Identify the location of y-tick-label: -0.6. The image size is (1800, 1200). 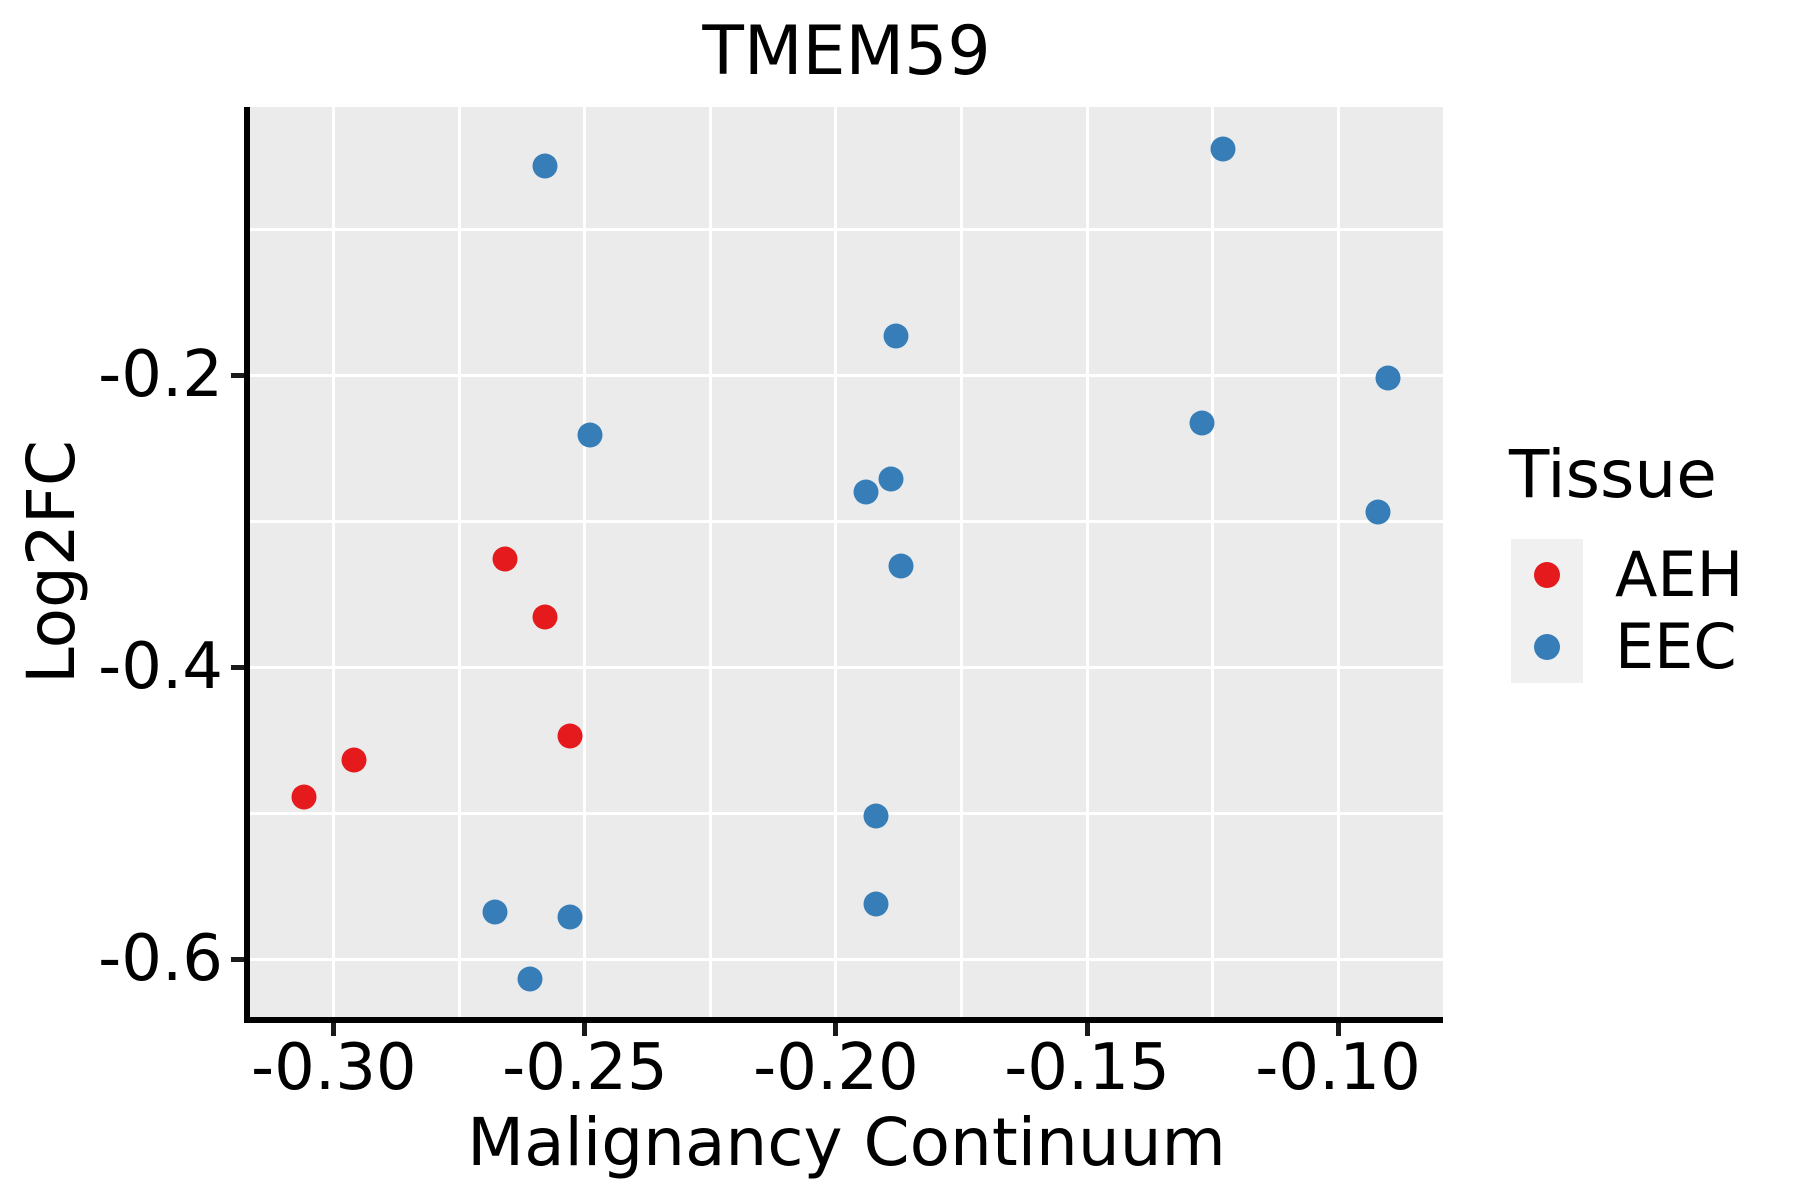
(160, 959).